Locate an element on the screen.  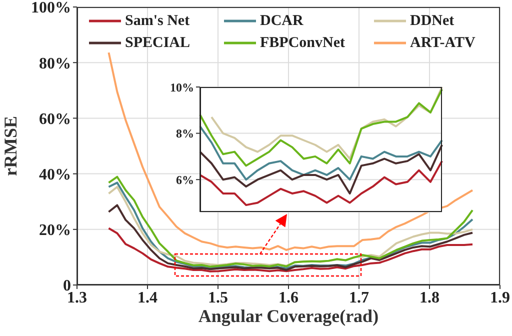
x-tick-label: 1.3 is located at coordinates (77, 297).